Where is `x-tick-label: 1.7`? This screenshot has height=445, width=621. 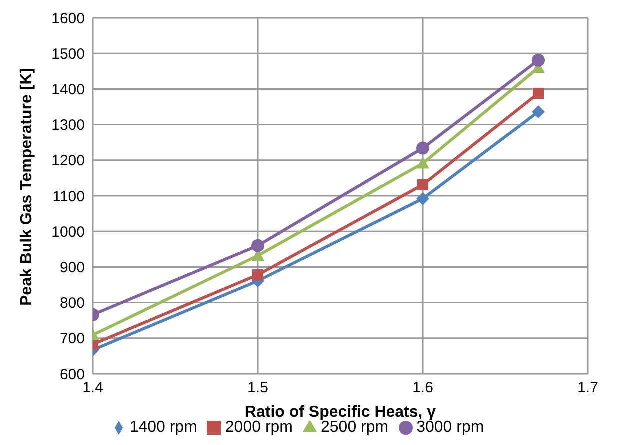
x-tick-label: 1.7 is located at coordinates (588, 388).